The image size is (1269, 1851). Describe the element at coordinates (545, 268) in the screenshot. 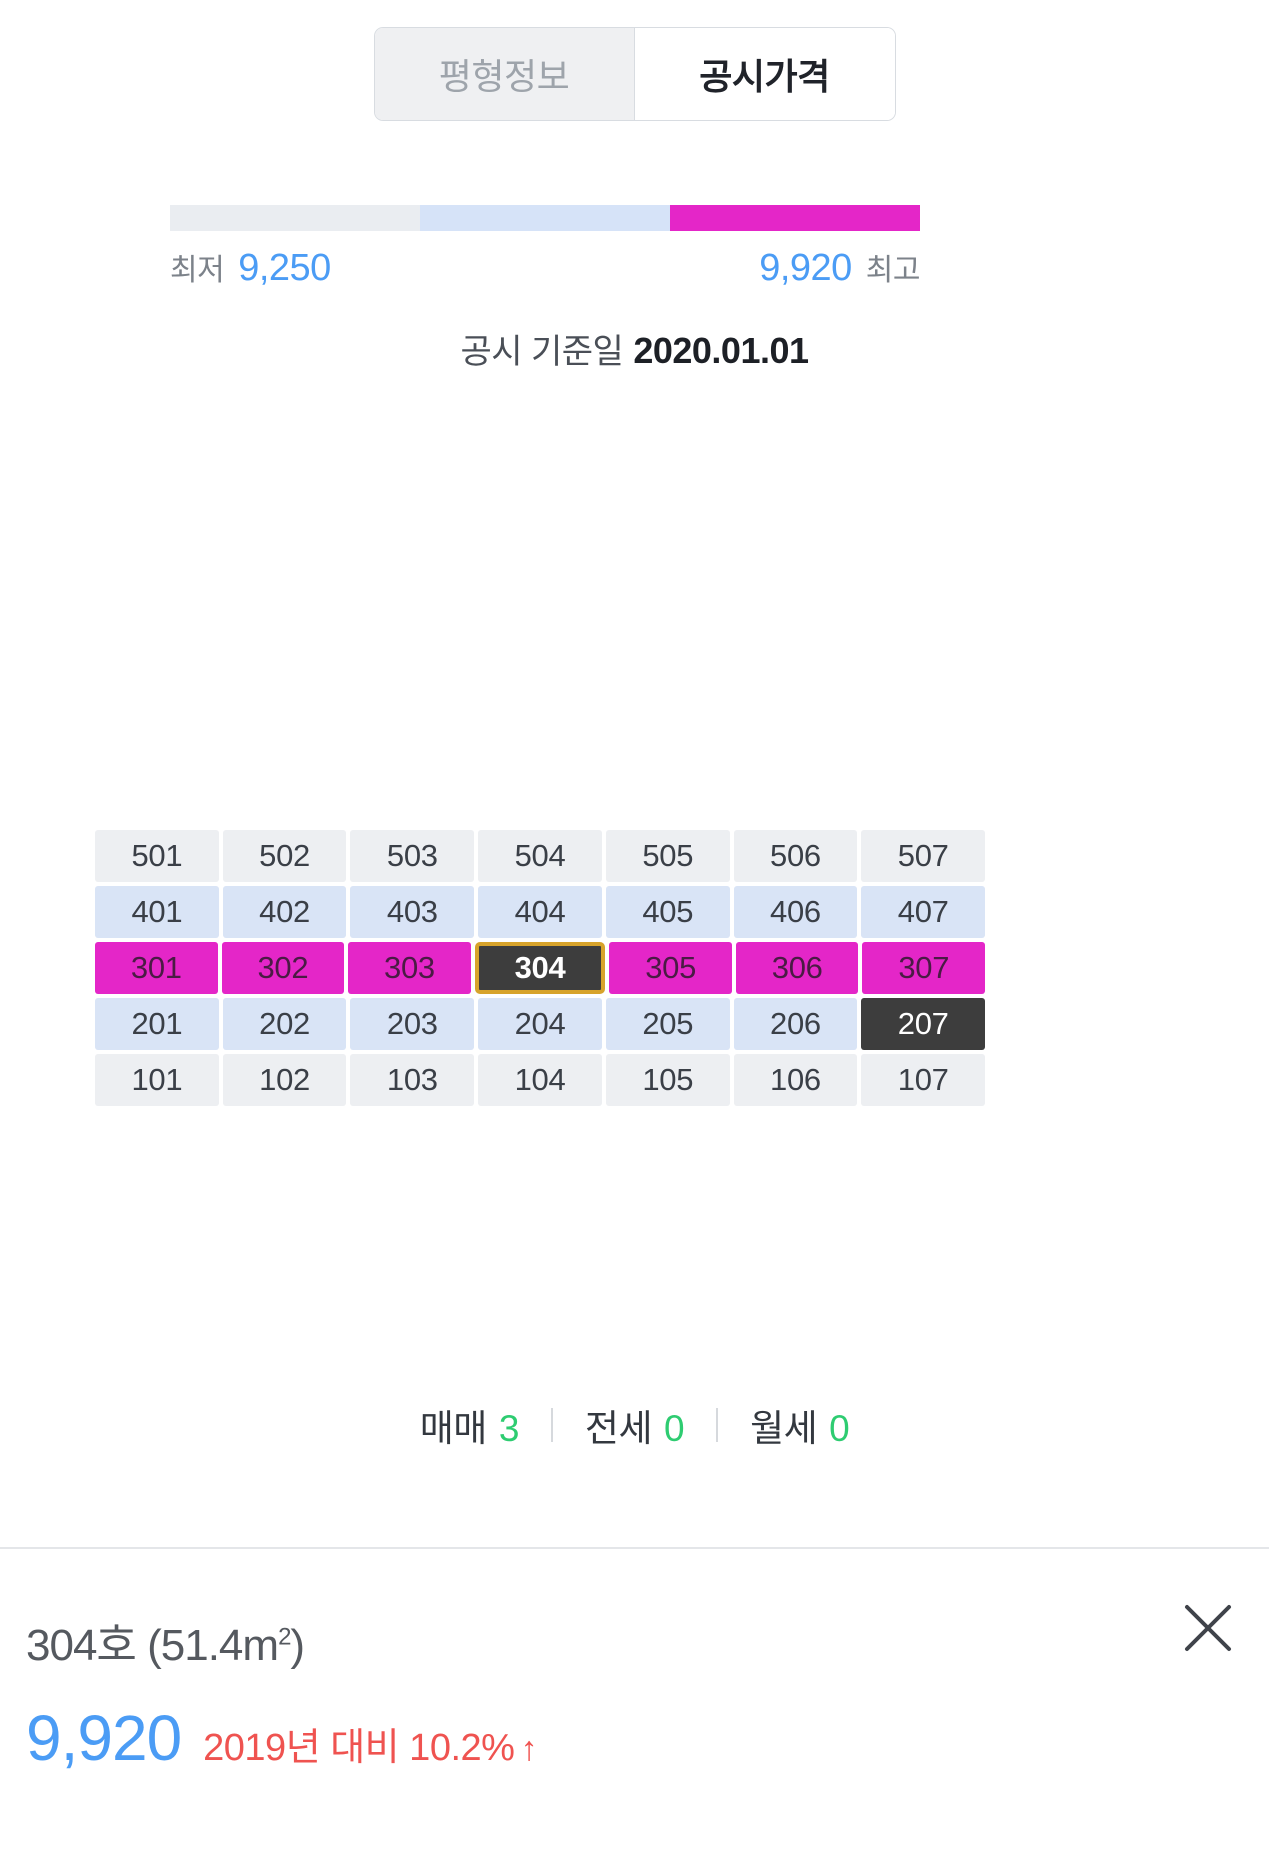

I see `price-range-labels: 최저 9,250 9,920 최고` at that location.